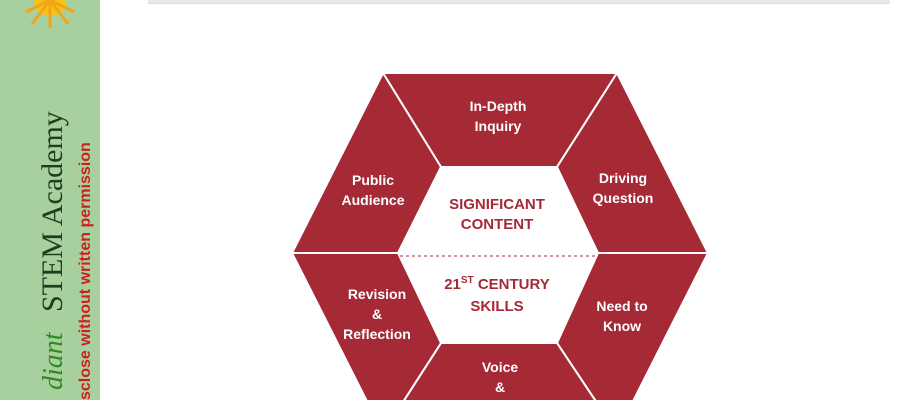 This screenshot has height=400, width=910. Describe the element at coordinates (372, 200) in the screenshot. I see `label-line: Audience` at that location.